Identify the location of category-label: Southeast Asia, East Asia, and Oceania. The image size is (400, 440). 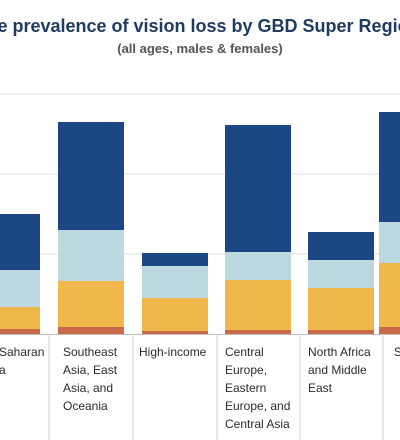
(90, 379).